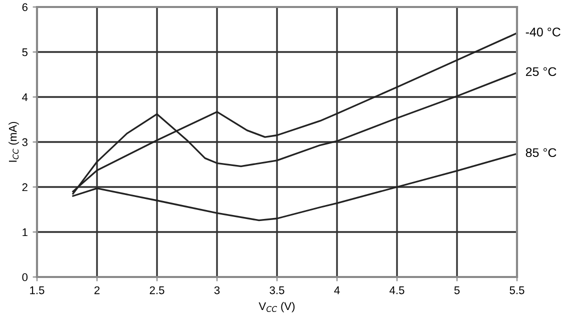 The width and height of the screenshot is (564, 327). Describe the element at coordinates (25, 52) in the screenshot. I see `y-tick-label: 5` at that location.